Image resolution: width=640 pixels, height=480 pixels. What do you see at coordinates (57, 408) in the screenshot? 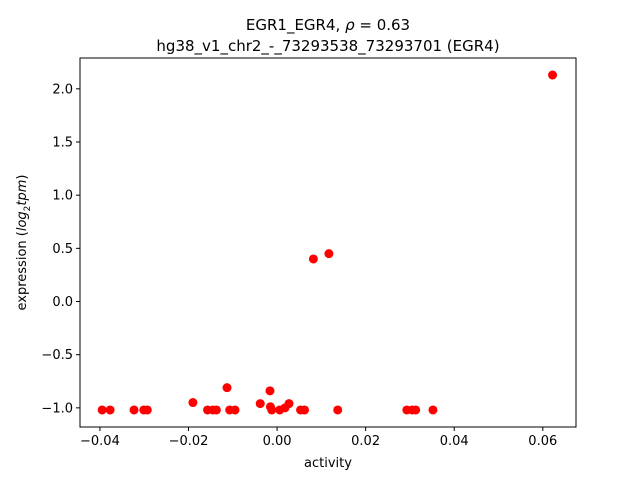
I see `y-tick-label: −1.0` at bounding box center [57, 408].